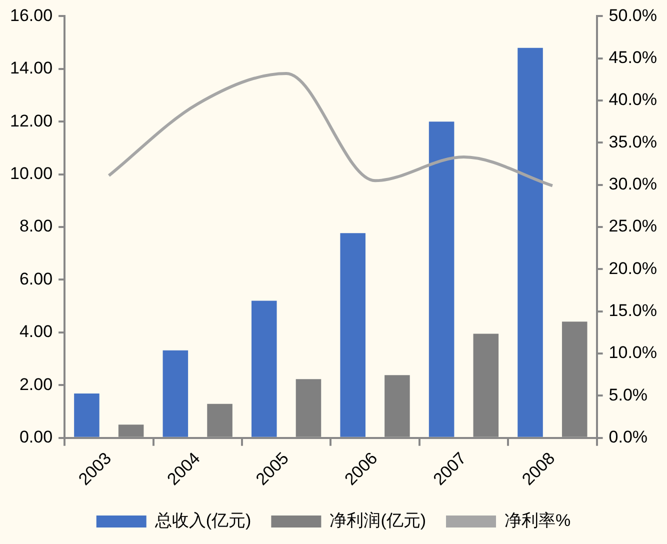 This screenshot has width=667, height=544. What do you see at coordinates (632, 268) in the screenshot?
I see `y2-tick-label: 20.0%` at bounding box center [632, 268].